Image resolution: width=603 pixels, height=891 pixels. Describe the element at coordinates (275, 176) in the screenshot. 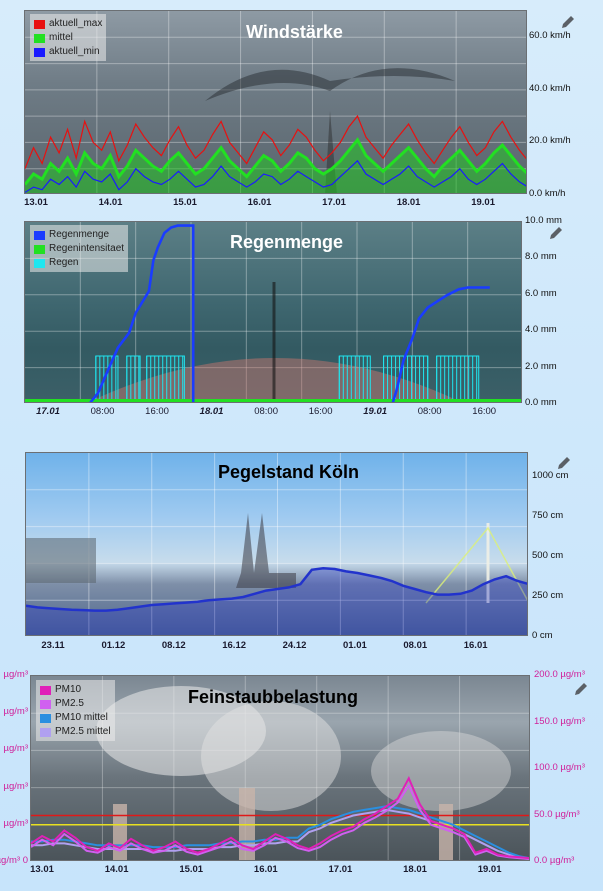

I see `series-line-aktuell-min` at that location.